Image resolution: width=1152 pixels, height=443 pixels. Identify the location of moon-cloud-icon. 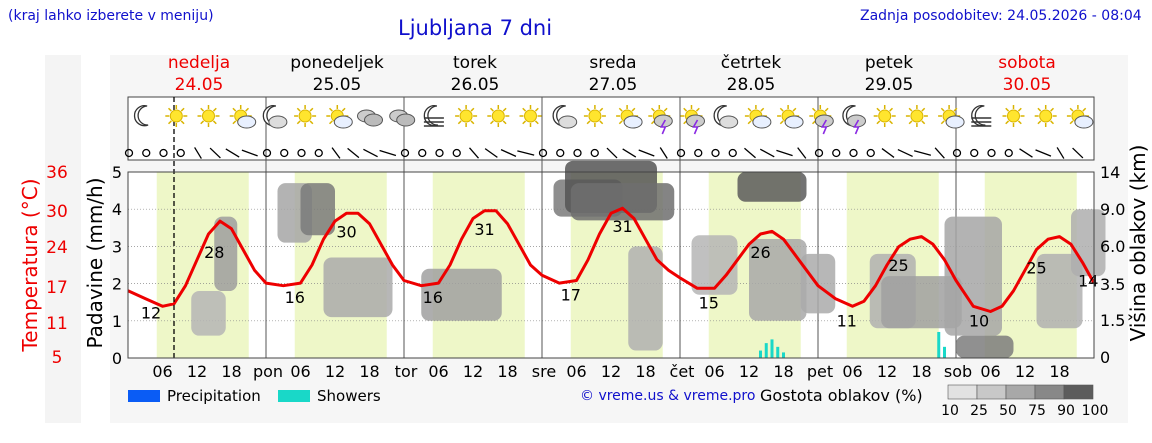
(565, 117).